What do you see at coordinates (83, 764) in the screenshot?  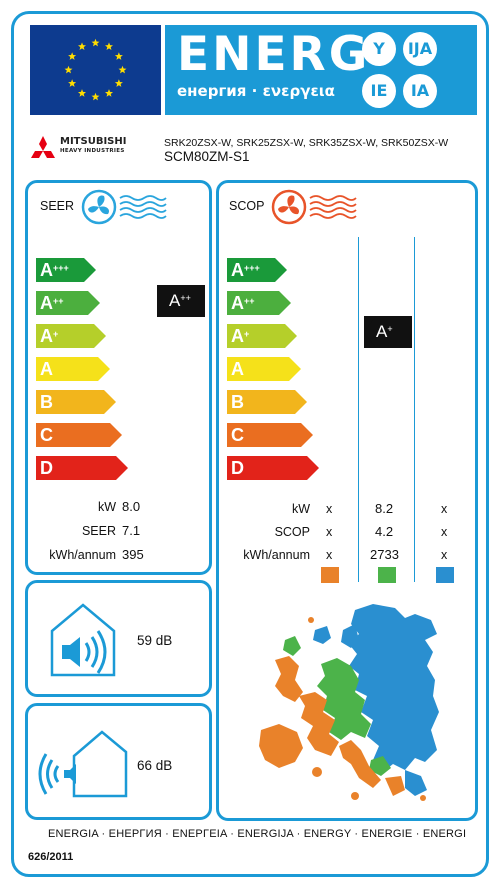 I see `outdoor-unit-speaker-icon` at bounding box center [83, 764].